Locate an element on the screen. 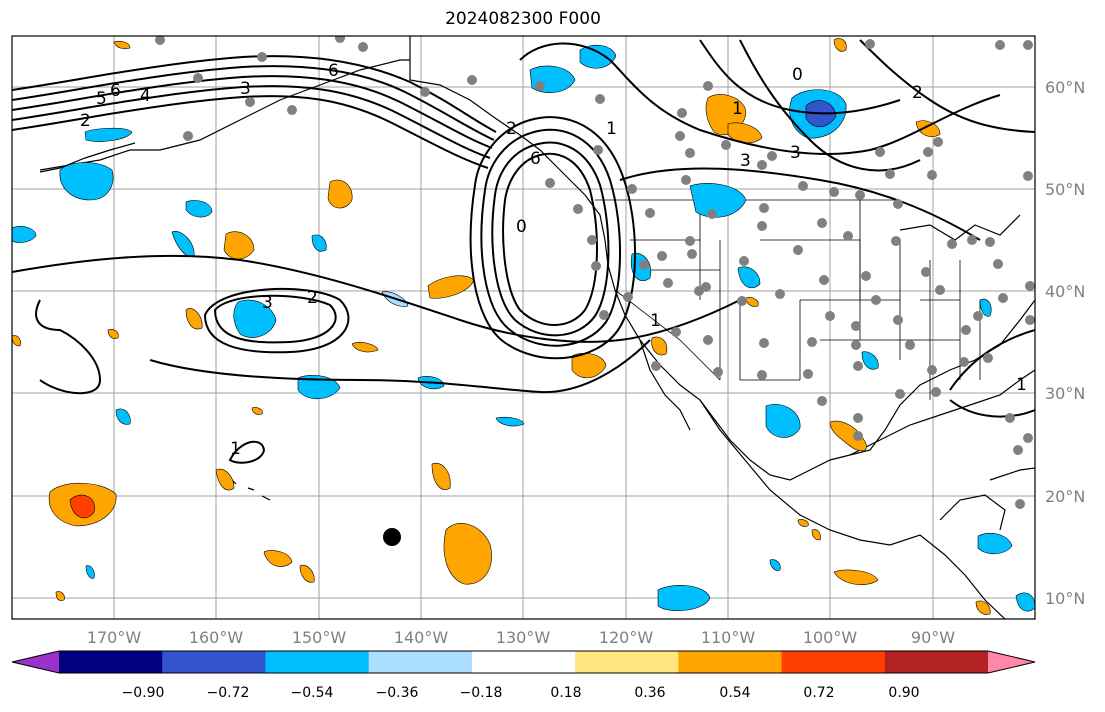 This screenshot has width=1105, height=712. longitude-label: 140°W is located at coordinates (421, 637).